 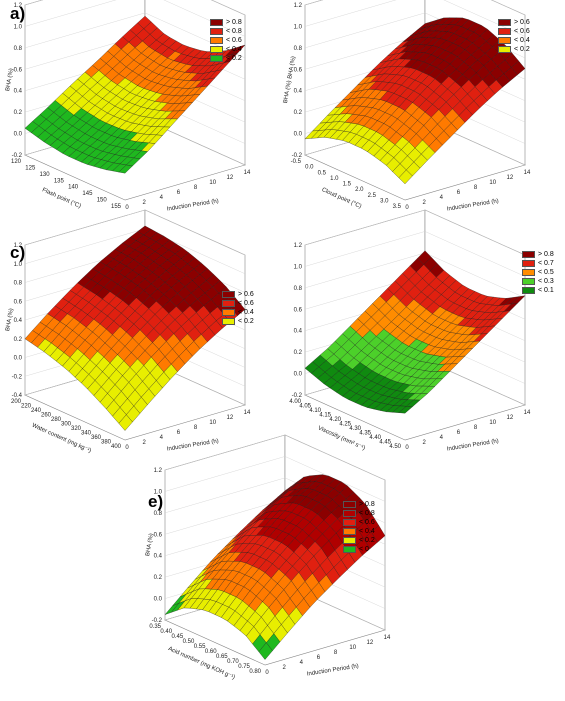 I want to click on x-tick-label: 140, so click(x=73, y=188).